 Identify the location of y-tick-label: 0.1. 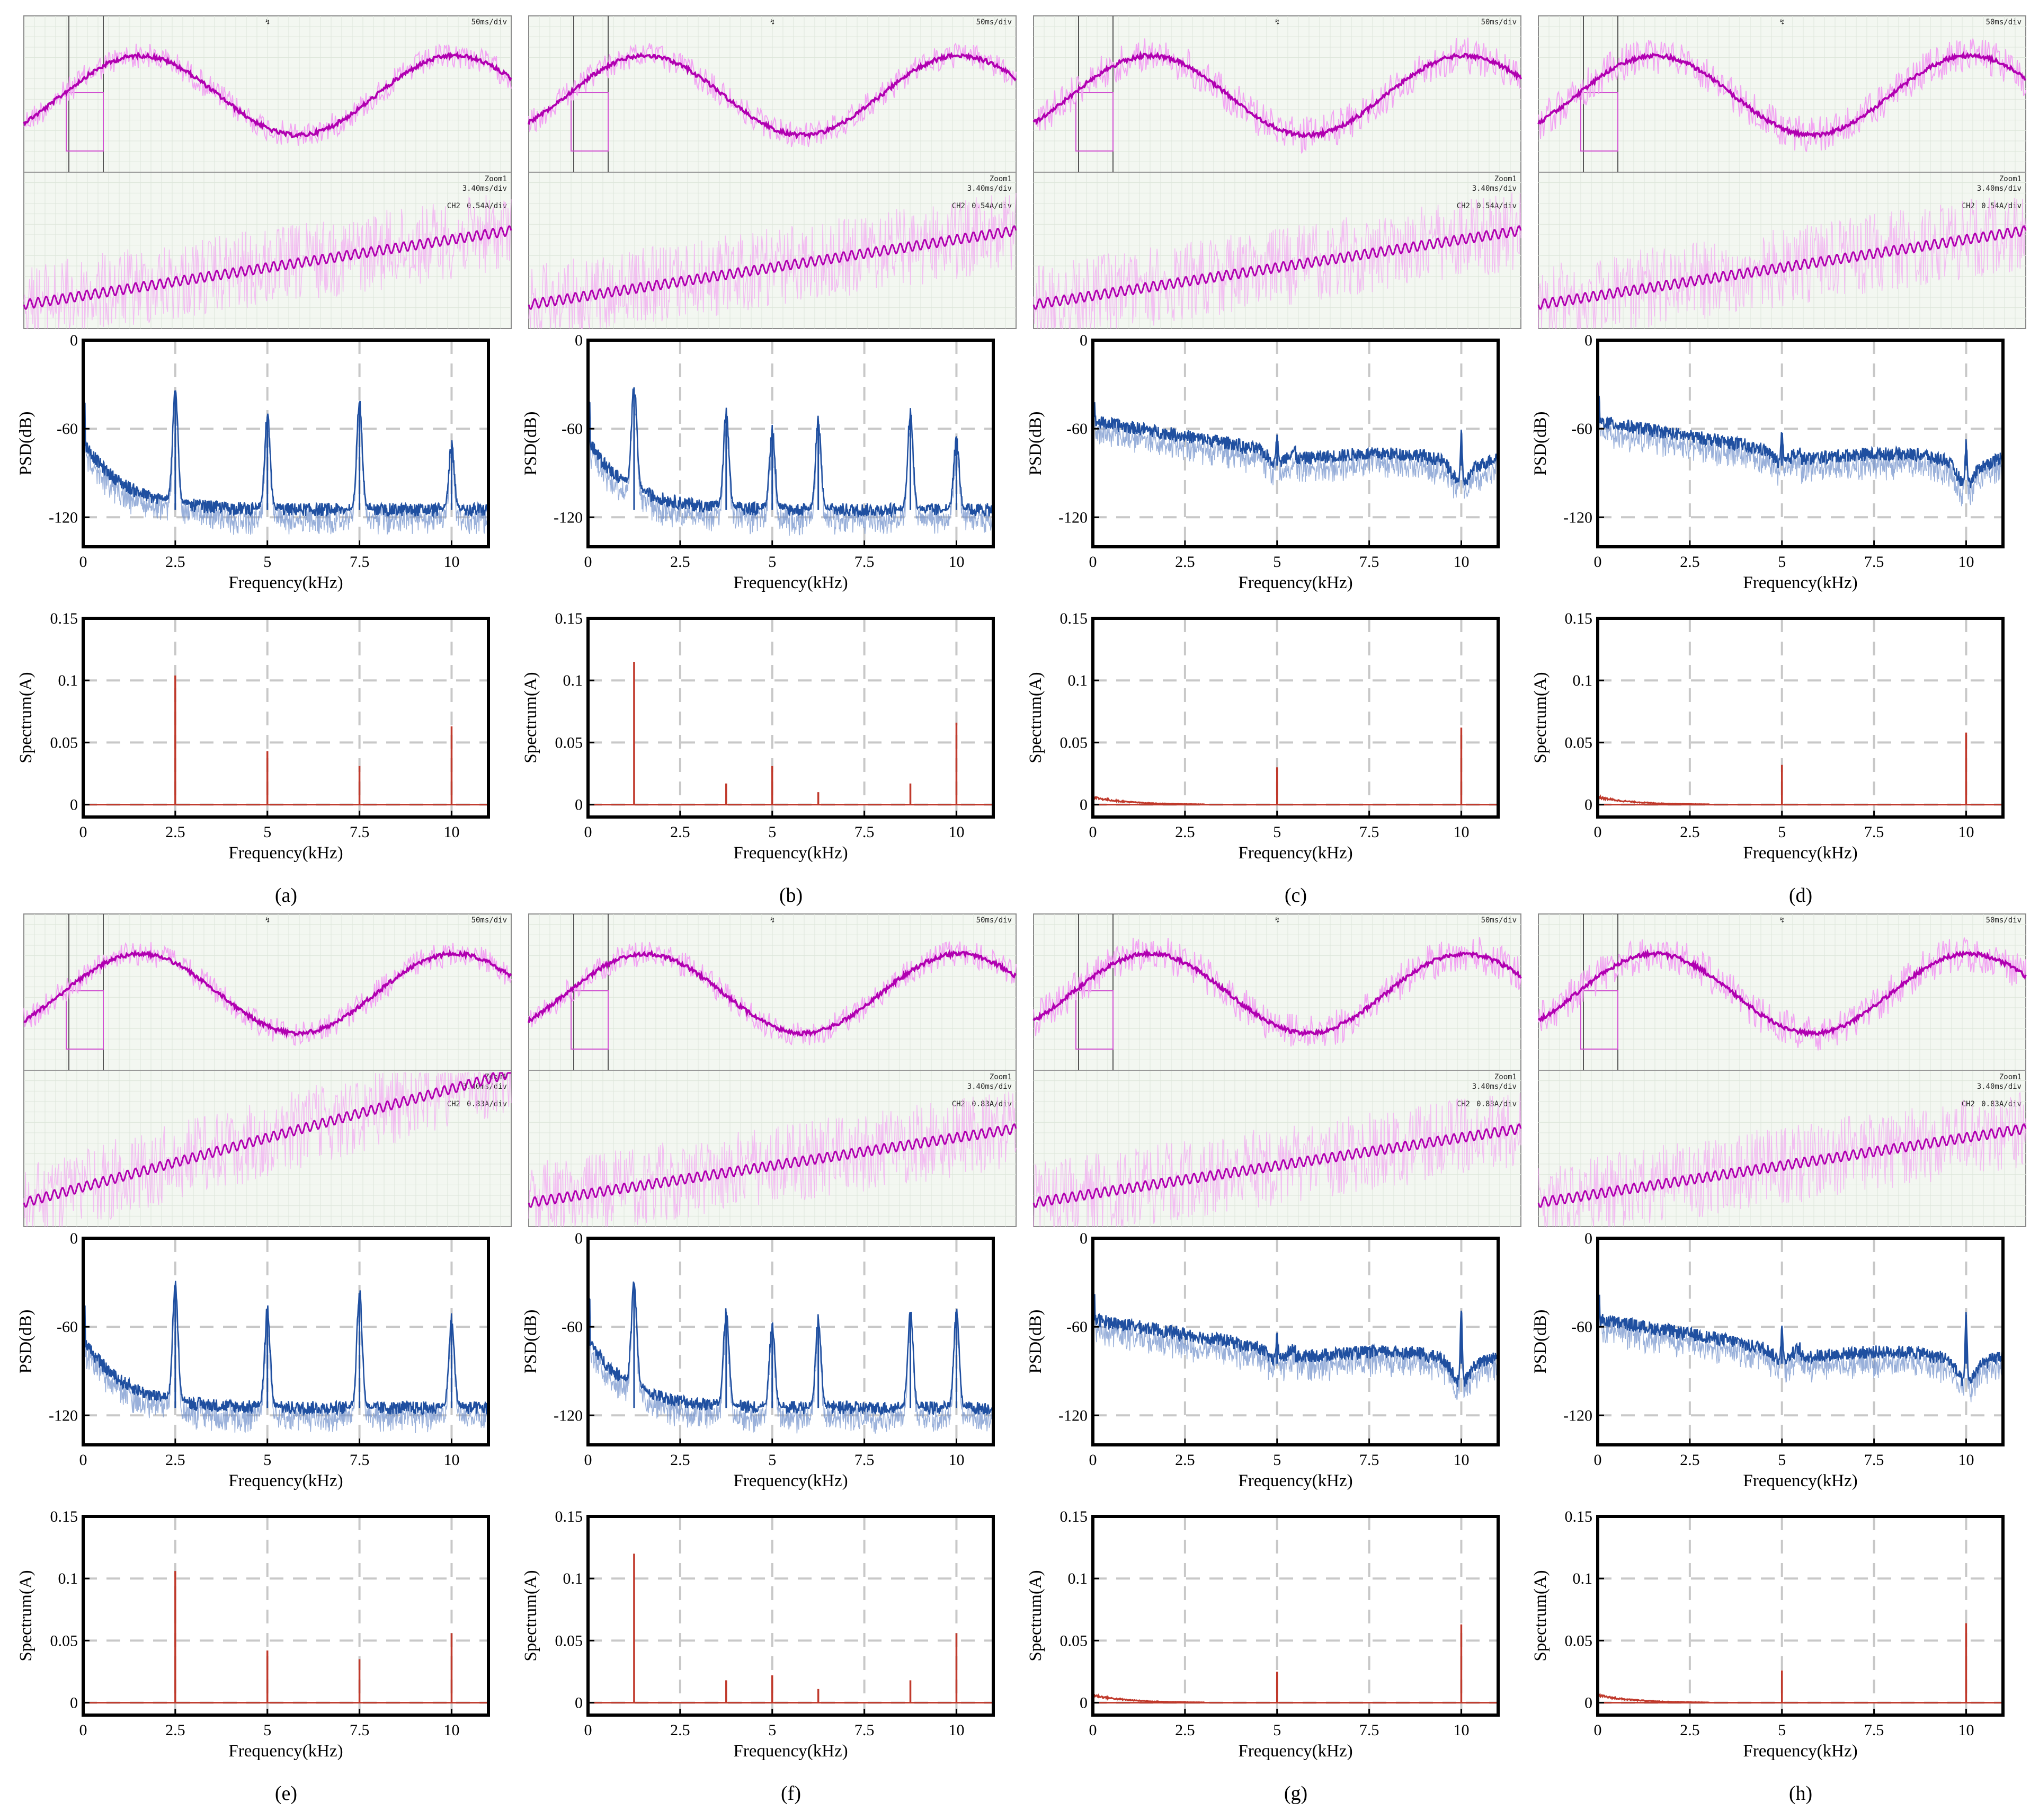
(1078, 680).